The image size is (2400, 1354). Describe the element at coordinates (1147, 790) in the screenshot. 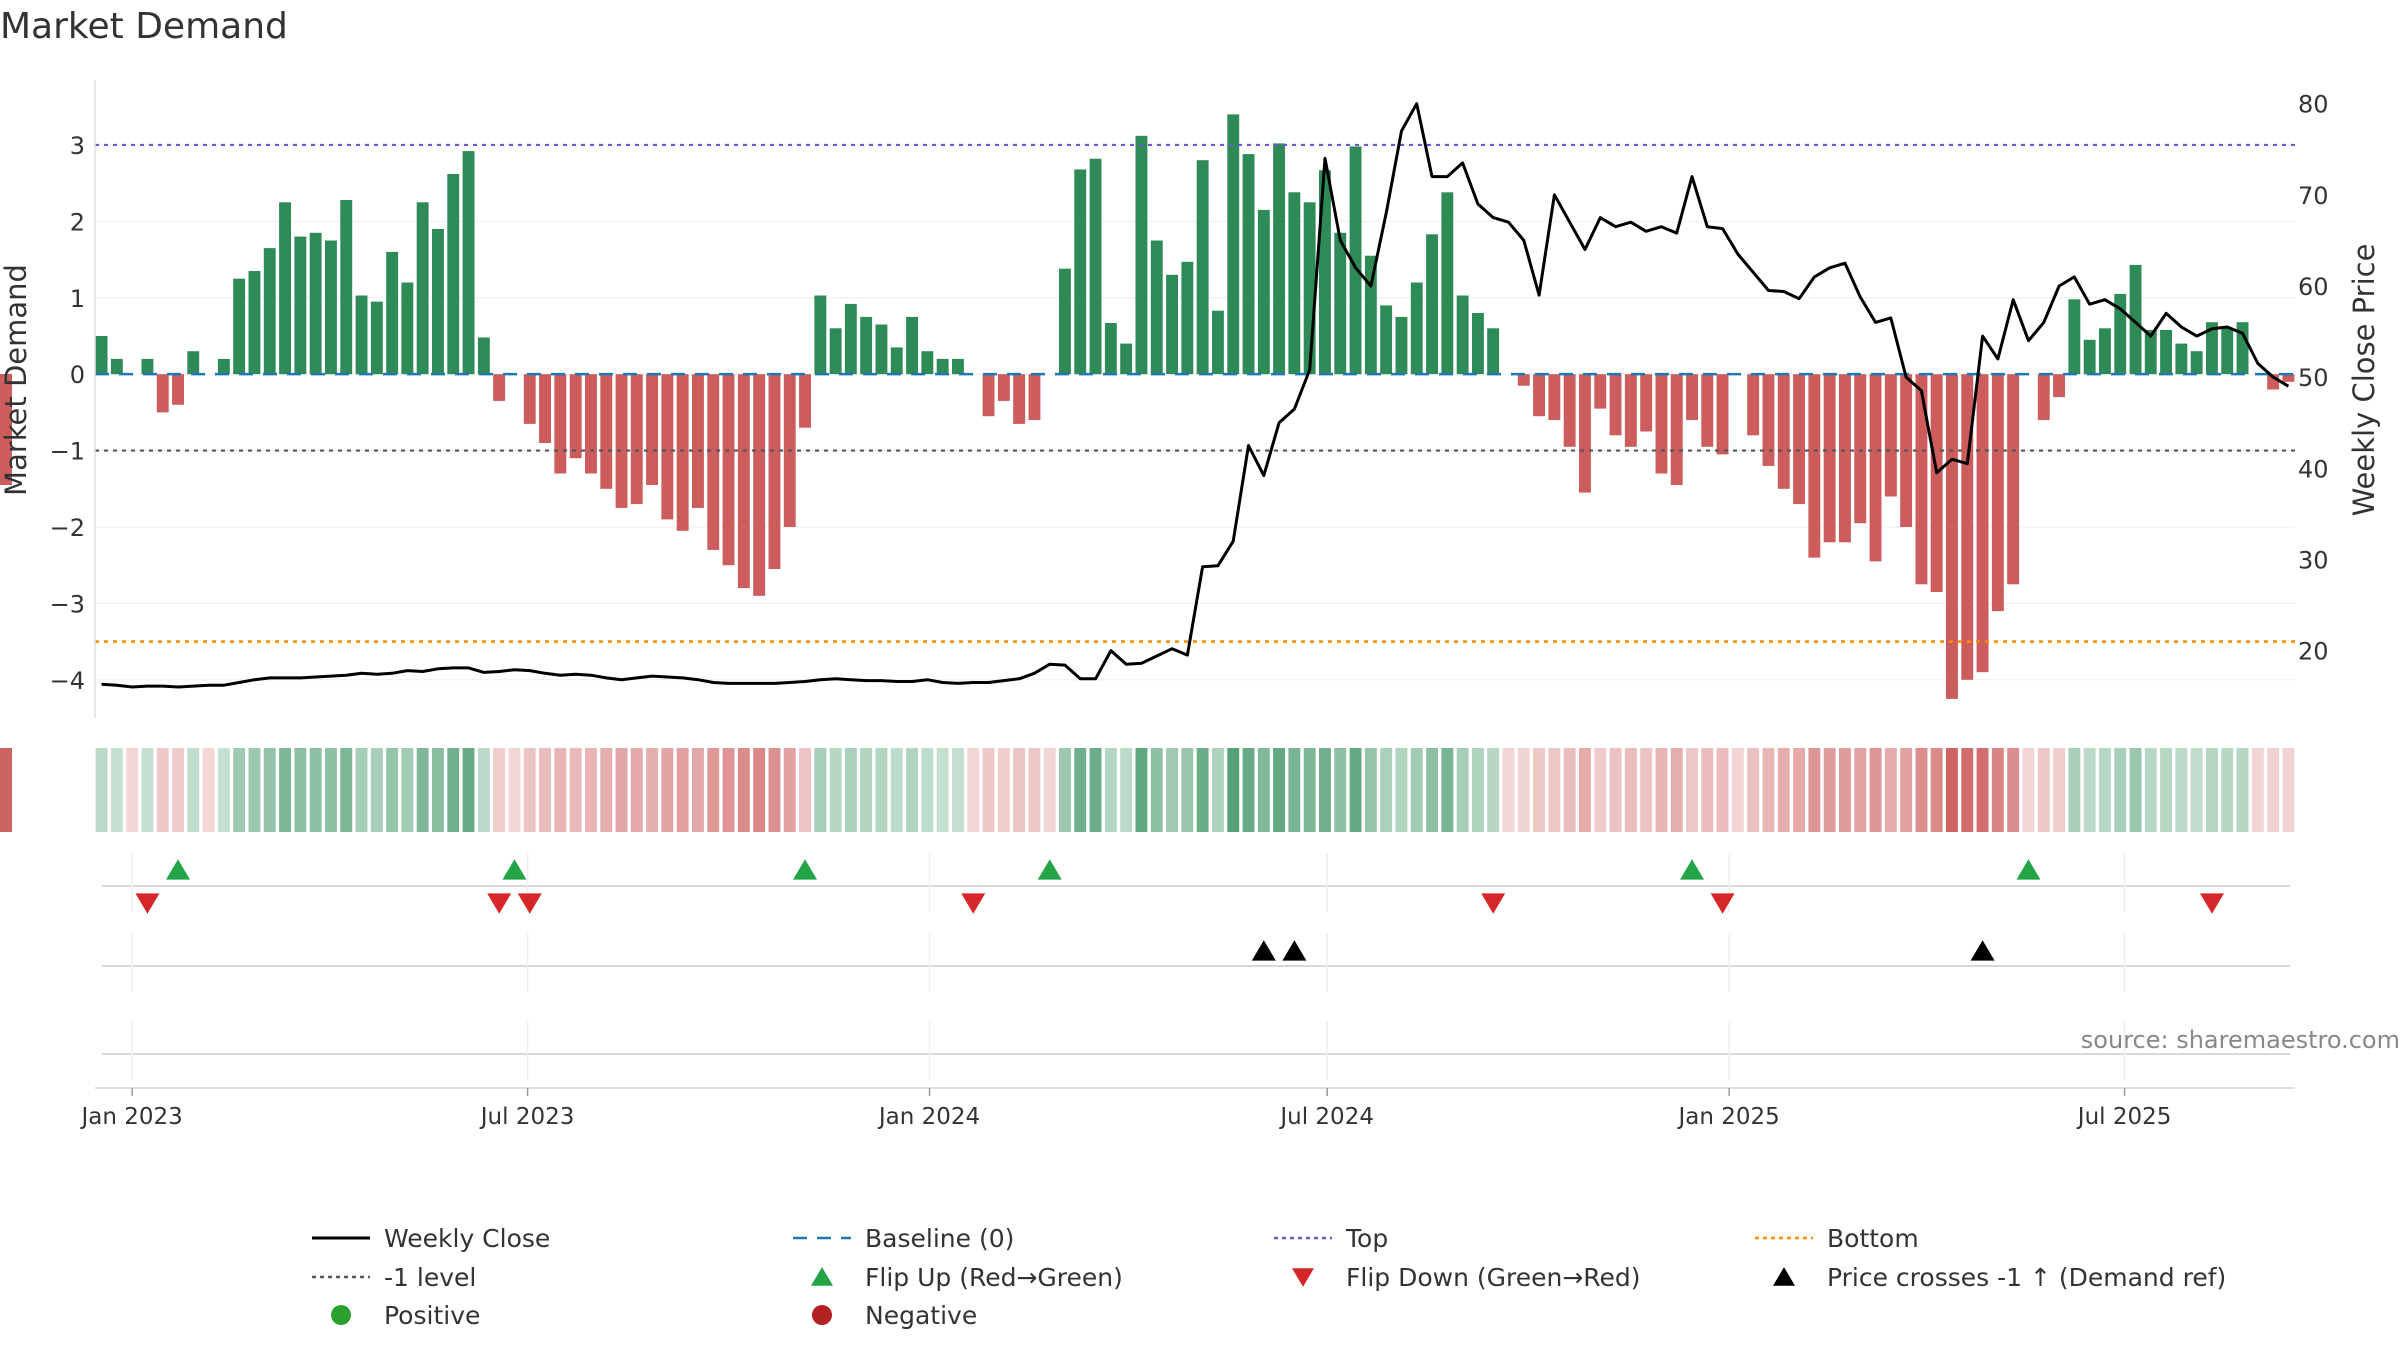

I see `heat-strip` at that location.